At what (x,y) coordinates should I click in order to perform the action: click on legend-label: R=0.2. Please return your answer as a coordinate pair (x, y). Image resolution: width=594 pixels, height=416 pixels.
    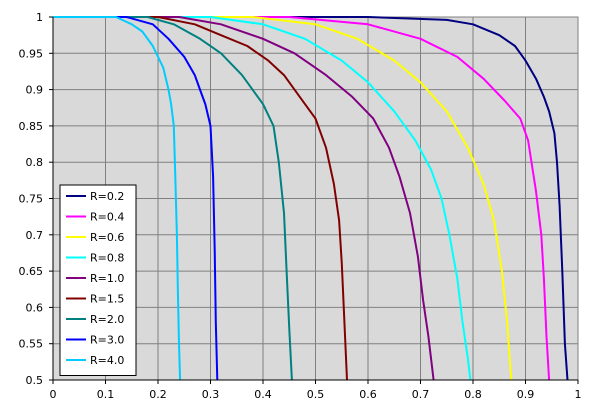
    Looking at the image, I should click on (107, 196).